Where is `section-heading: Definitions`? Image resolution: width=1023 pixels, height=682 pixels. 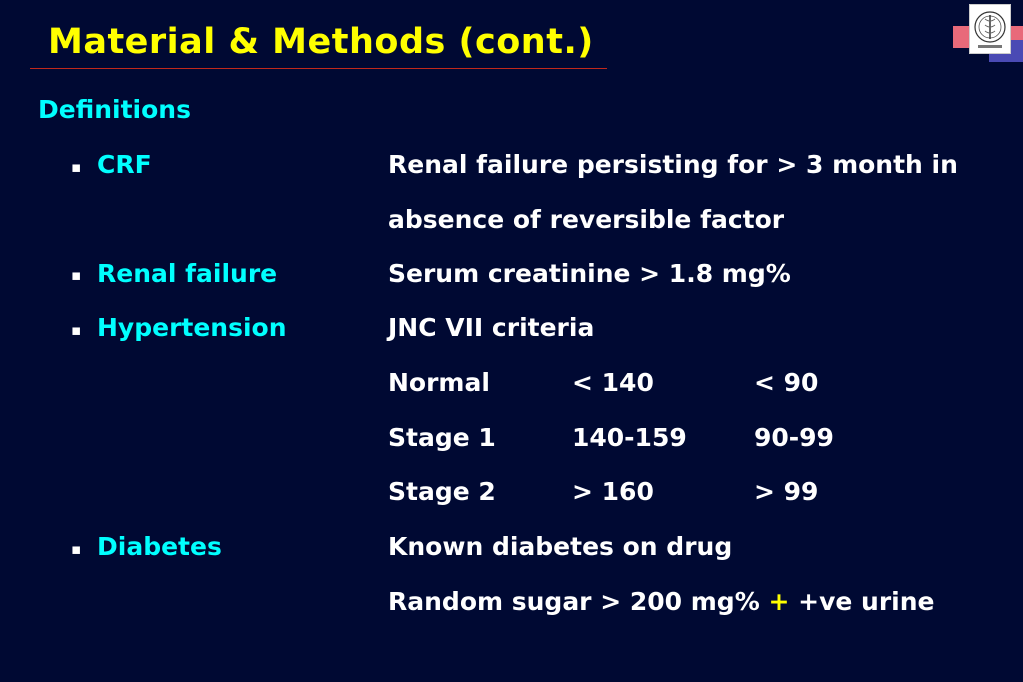 section-heading: Definitions is located at coordinates (114, 109).